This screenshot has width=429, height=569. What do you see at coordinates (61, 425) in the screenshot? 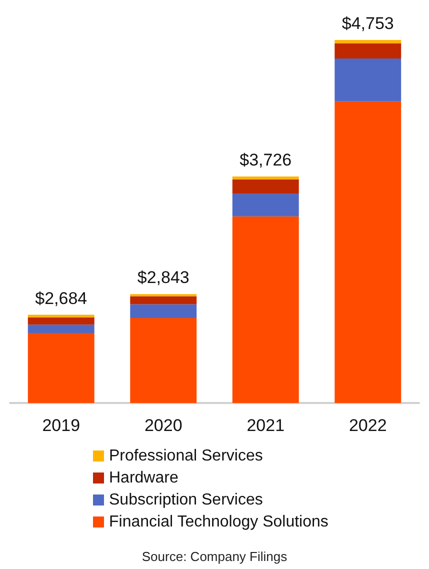
I see `x-tick-label: 2019` at bounding box center [61, 425].